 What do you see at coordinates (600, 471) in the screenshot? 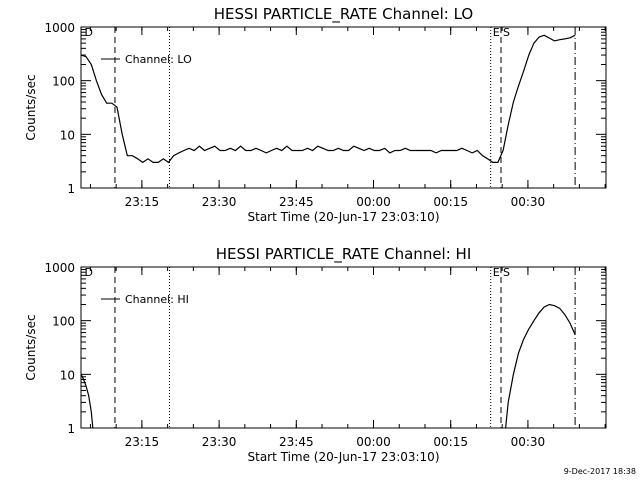
I see `footer-timestamp: 9-Dec-2017 18:38` at bounding box center [600, 471].